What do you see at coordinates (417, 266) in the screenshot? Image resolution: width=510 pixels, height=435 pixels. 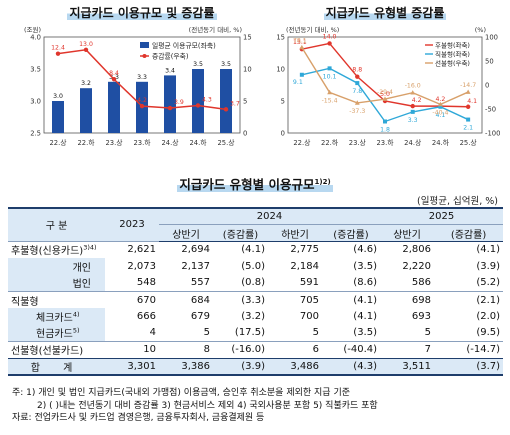 I see `cell-h3: 2,220` at bounding box center [417, 266].